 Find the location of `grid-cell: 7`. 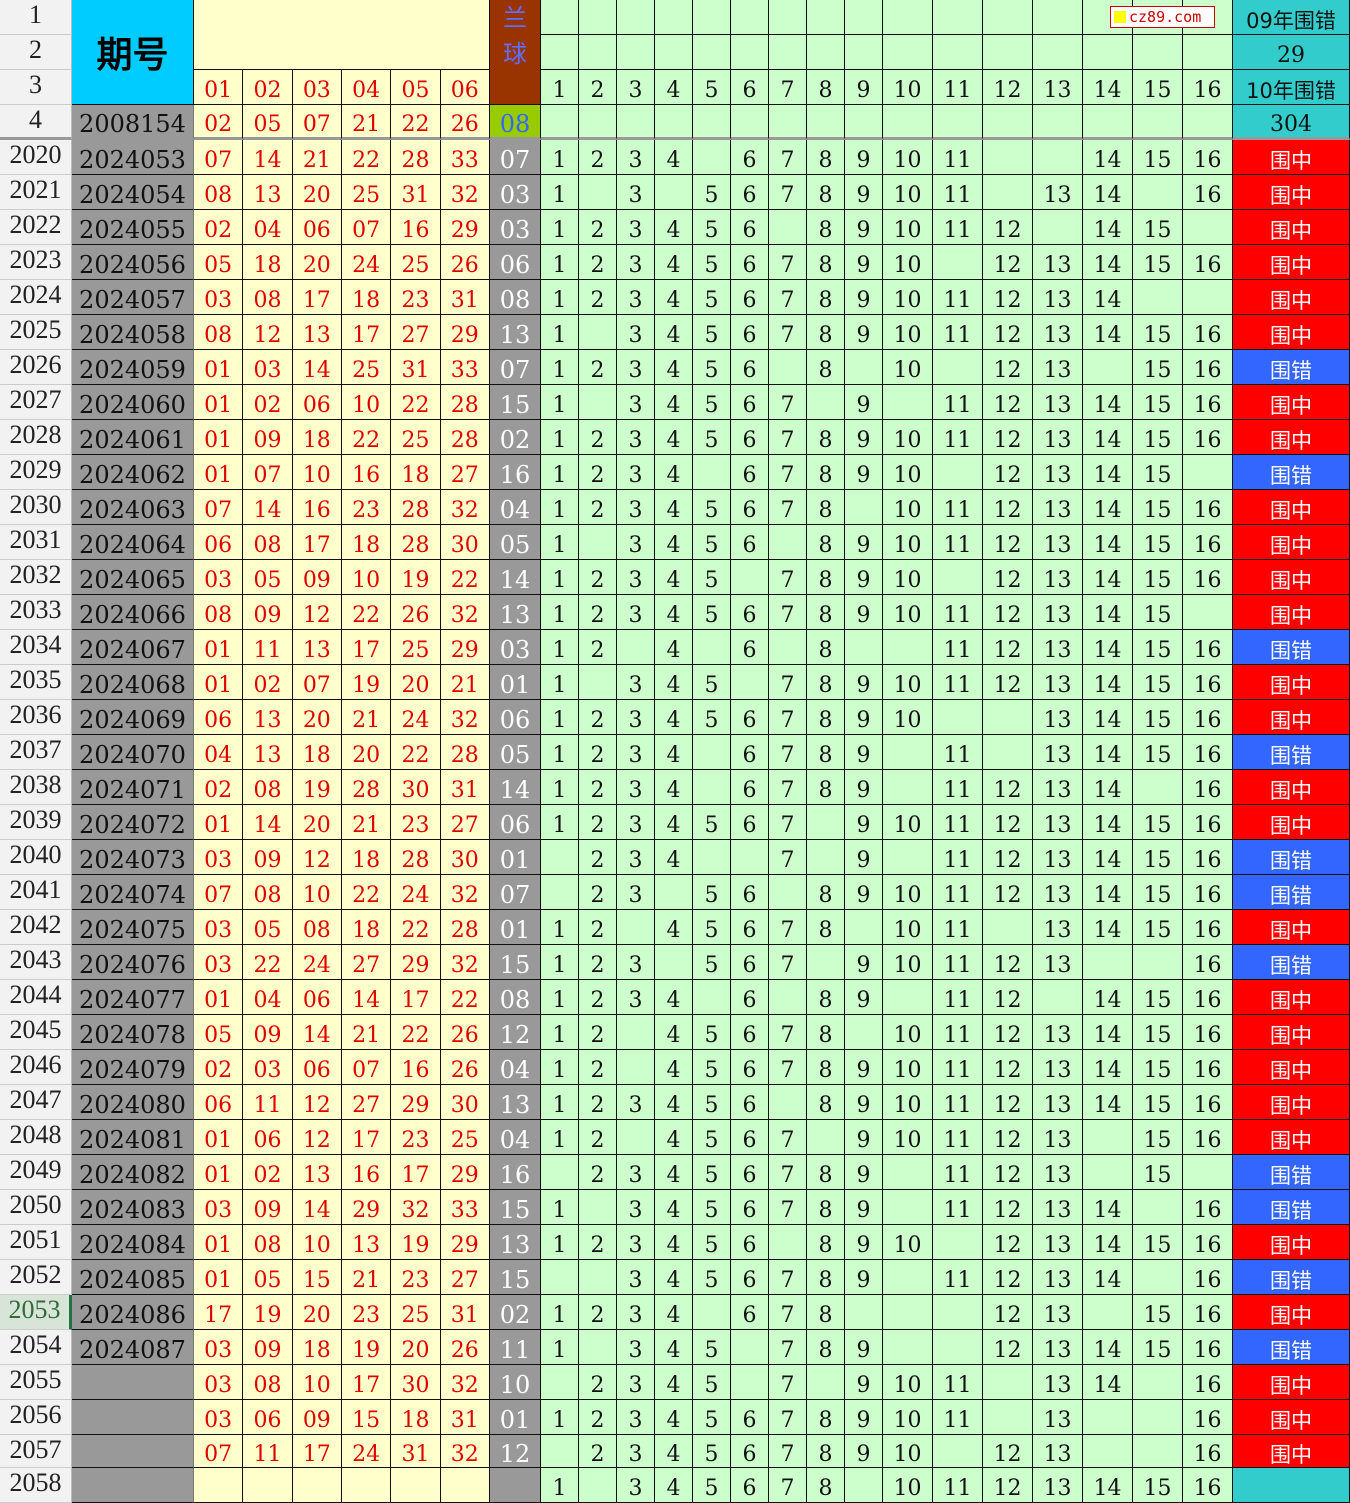

grid-cell: 7 is located at coordinates (787, 612).